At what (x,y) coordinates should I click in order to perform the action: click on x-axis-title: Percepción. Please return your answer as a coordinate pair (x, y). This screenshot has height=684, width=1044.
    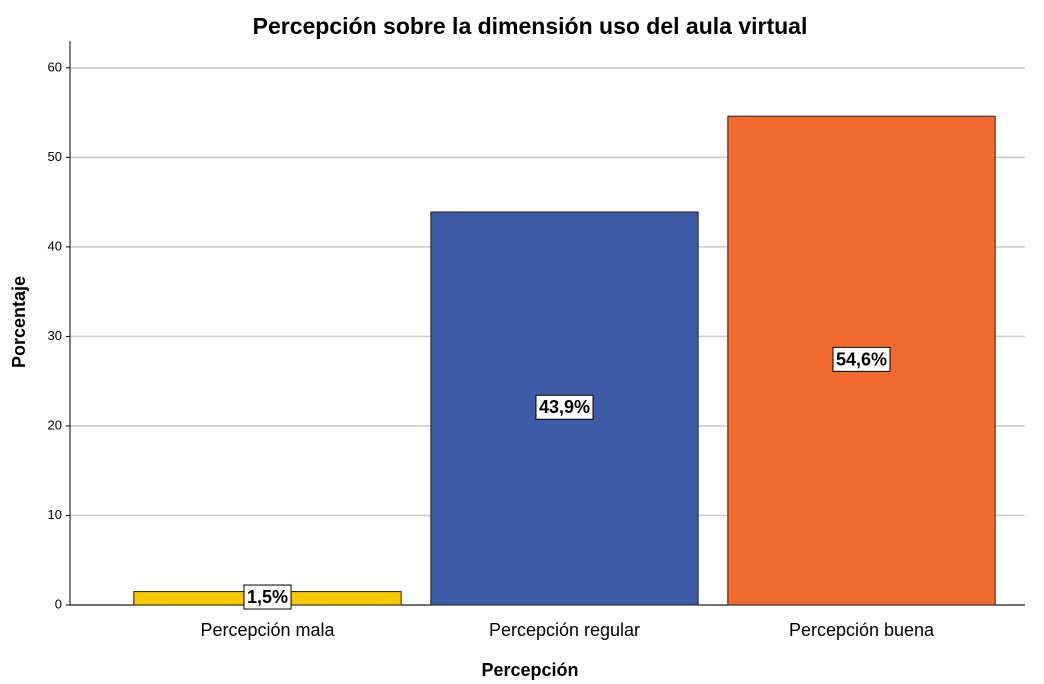
    Looking at the image, I should click on (529, 670).